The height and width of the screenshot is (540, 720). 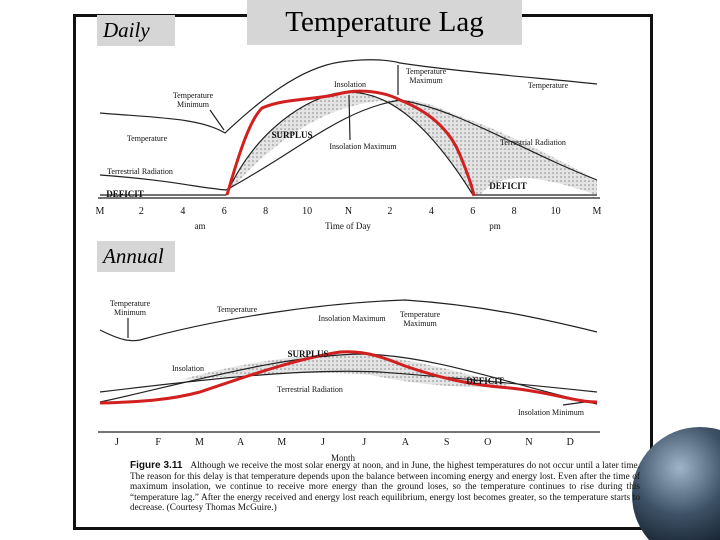 What do you see at coordinates (384, 22) in the screenshot?
I see `slide-title: Temperature Lag` at bounding box center [384, 22].